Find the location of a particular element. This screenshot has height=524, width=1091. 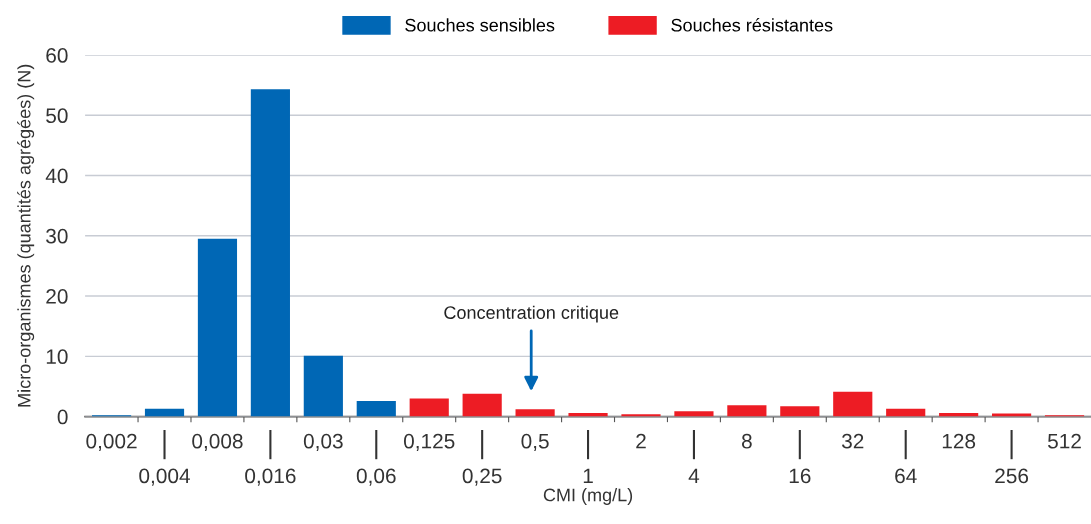

x-tick-label: 32 is located at coordinates (852, 441).